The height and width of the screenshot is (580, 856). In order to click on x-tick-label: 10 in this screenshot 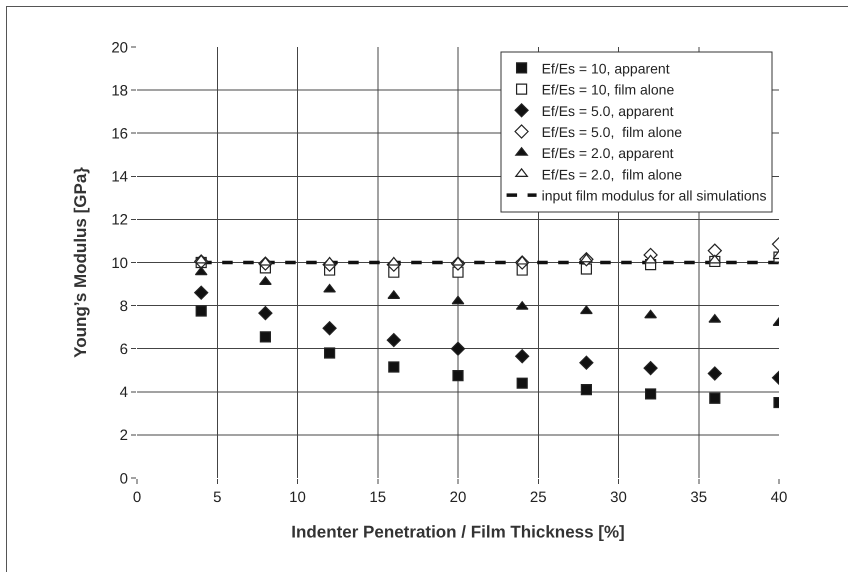, I will do `click(297, 497)`.